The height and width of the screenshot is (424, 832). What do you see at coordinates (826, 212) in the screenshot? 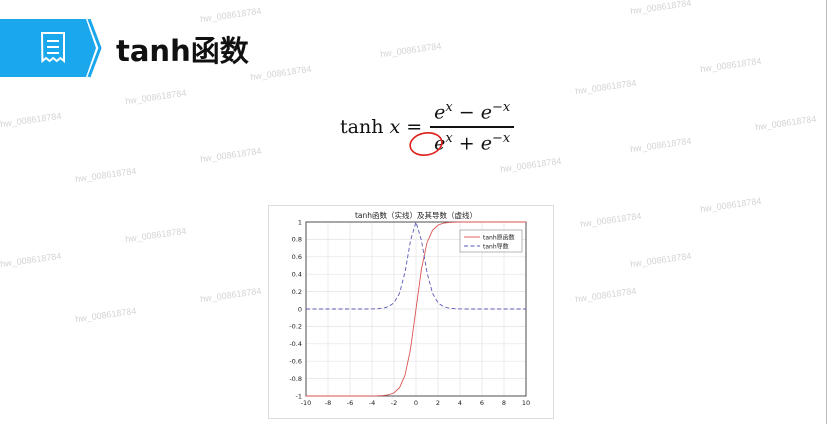
I see `window-edge` at bounding box center [826, 212].